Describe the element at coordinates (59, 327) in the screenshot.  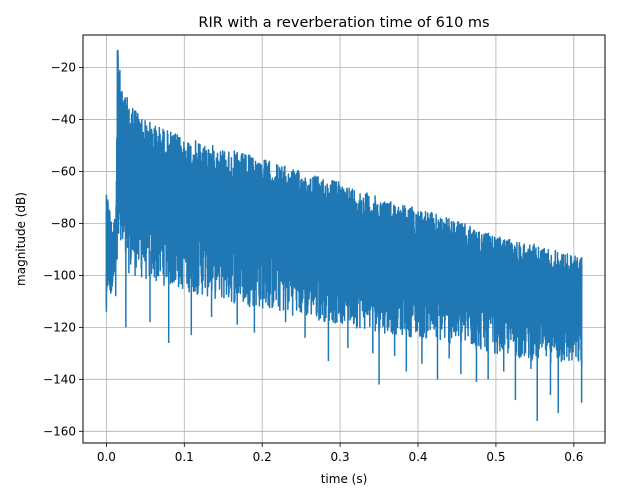
I see `y-tick-label: −120` at that location.